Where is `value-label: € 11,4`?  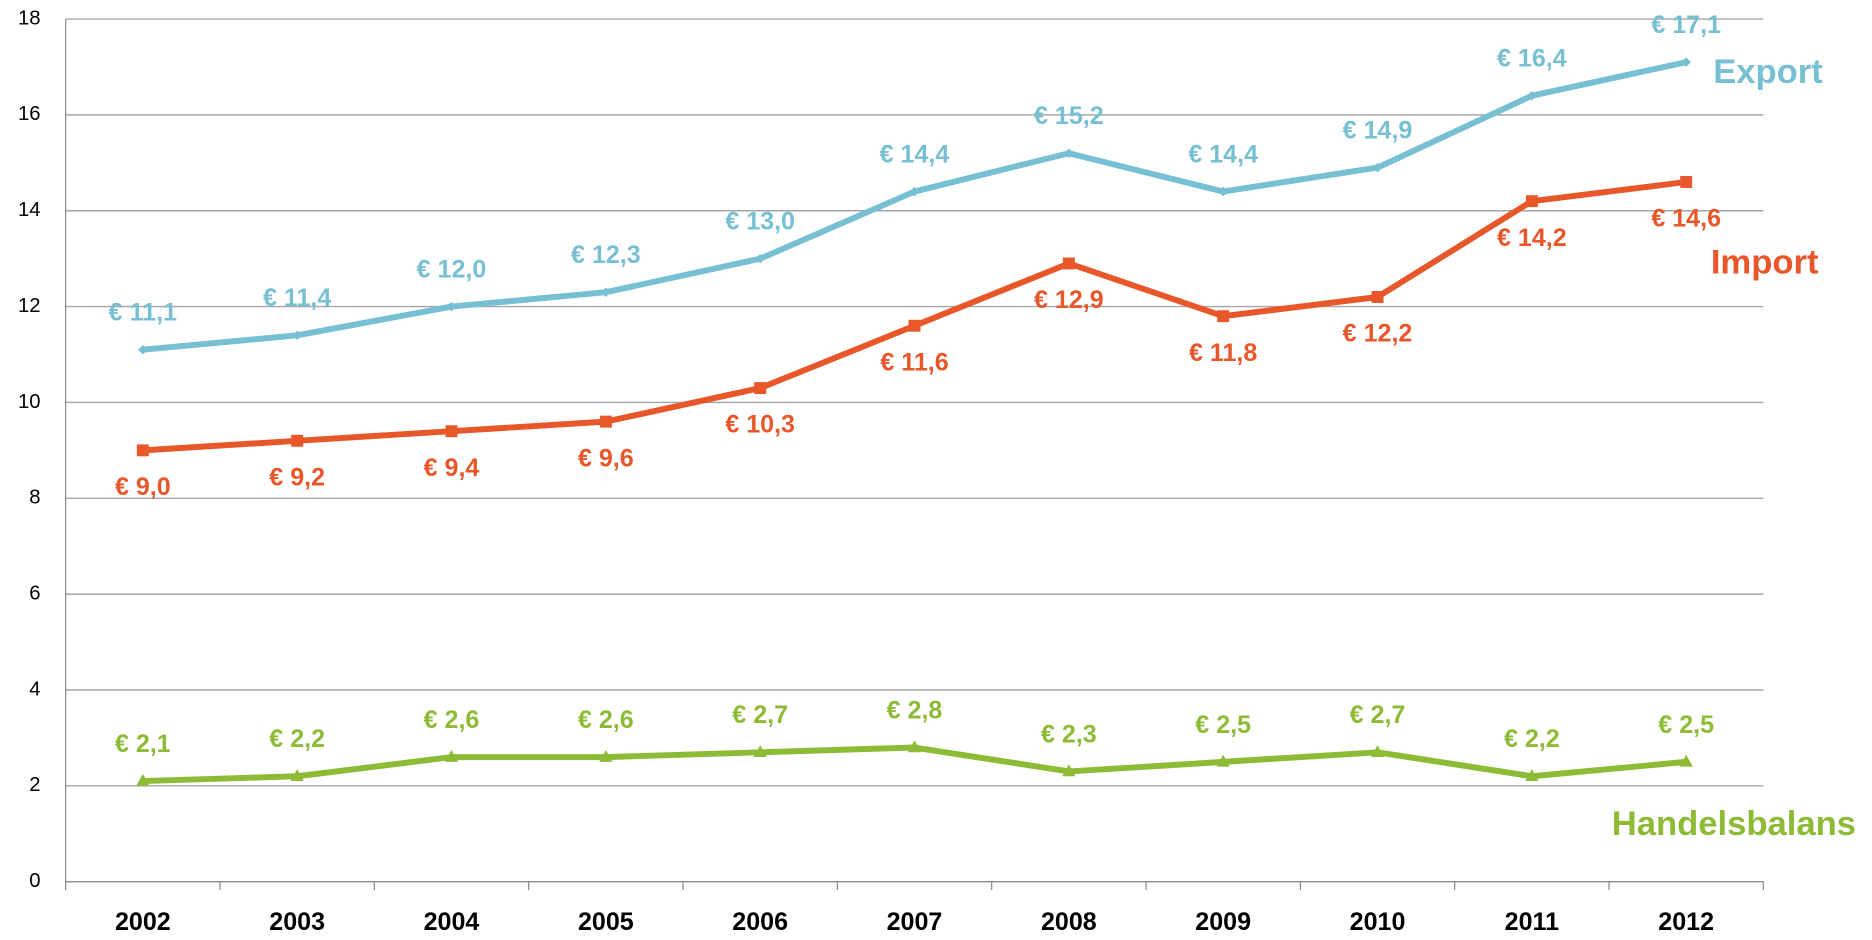
value-label: € 11,4 is located at coordinates (297, 298).